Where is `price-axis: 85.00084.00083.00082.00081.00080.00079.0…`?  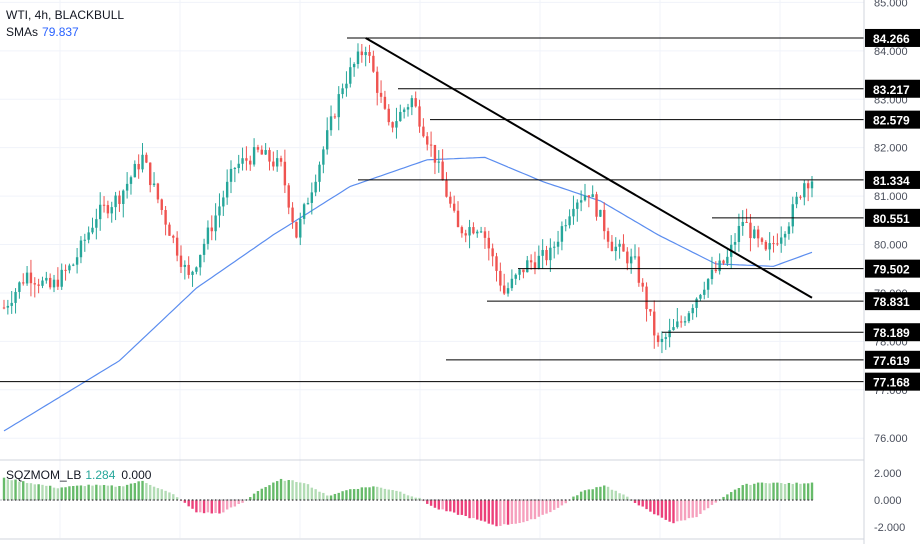
price-axis: 85.00084.00083.00082.00081.00080.00079.0… is located at coordinates (892, 272).